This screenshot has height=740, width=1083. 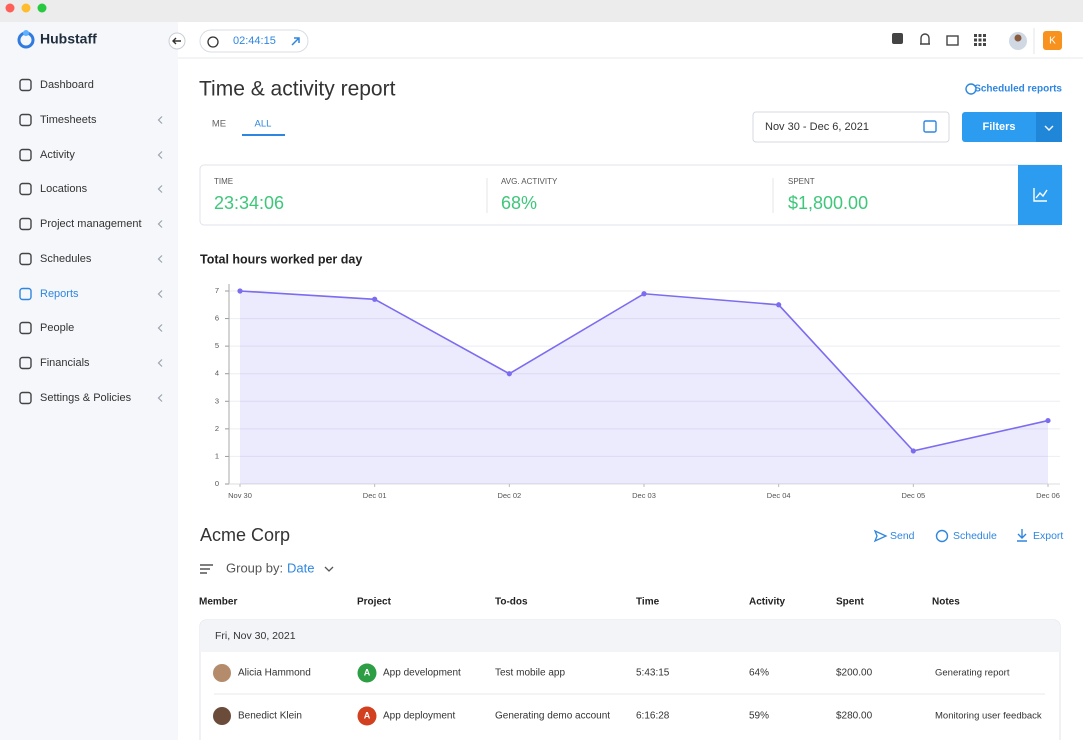 I want to click on group-by-chevron, so click(x=329, y=569).